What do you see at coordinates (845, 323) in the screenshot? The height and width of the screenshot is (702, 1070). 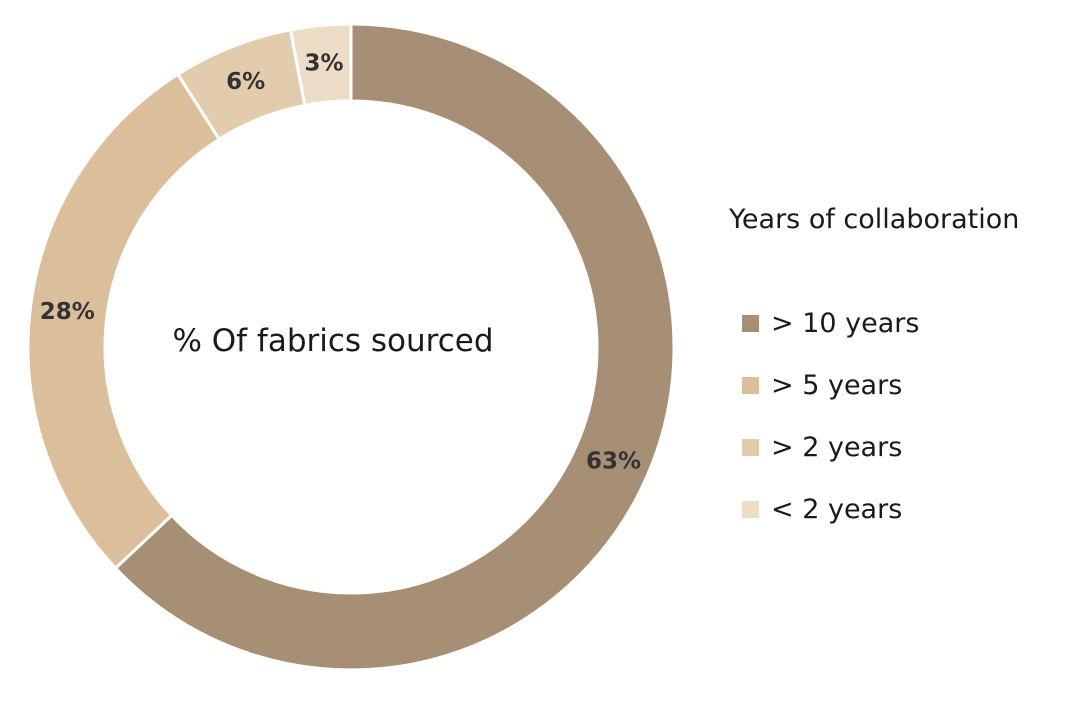 I see `legend-label: > 10 years` at bounding box center [845, 323].